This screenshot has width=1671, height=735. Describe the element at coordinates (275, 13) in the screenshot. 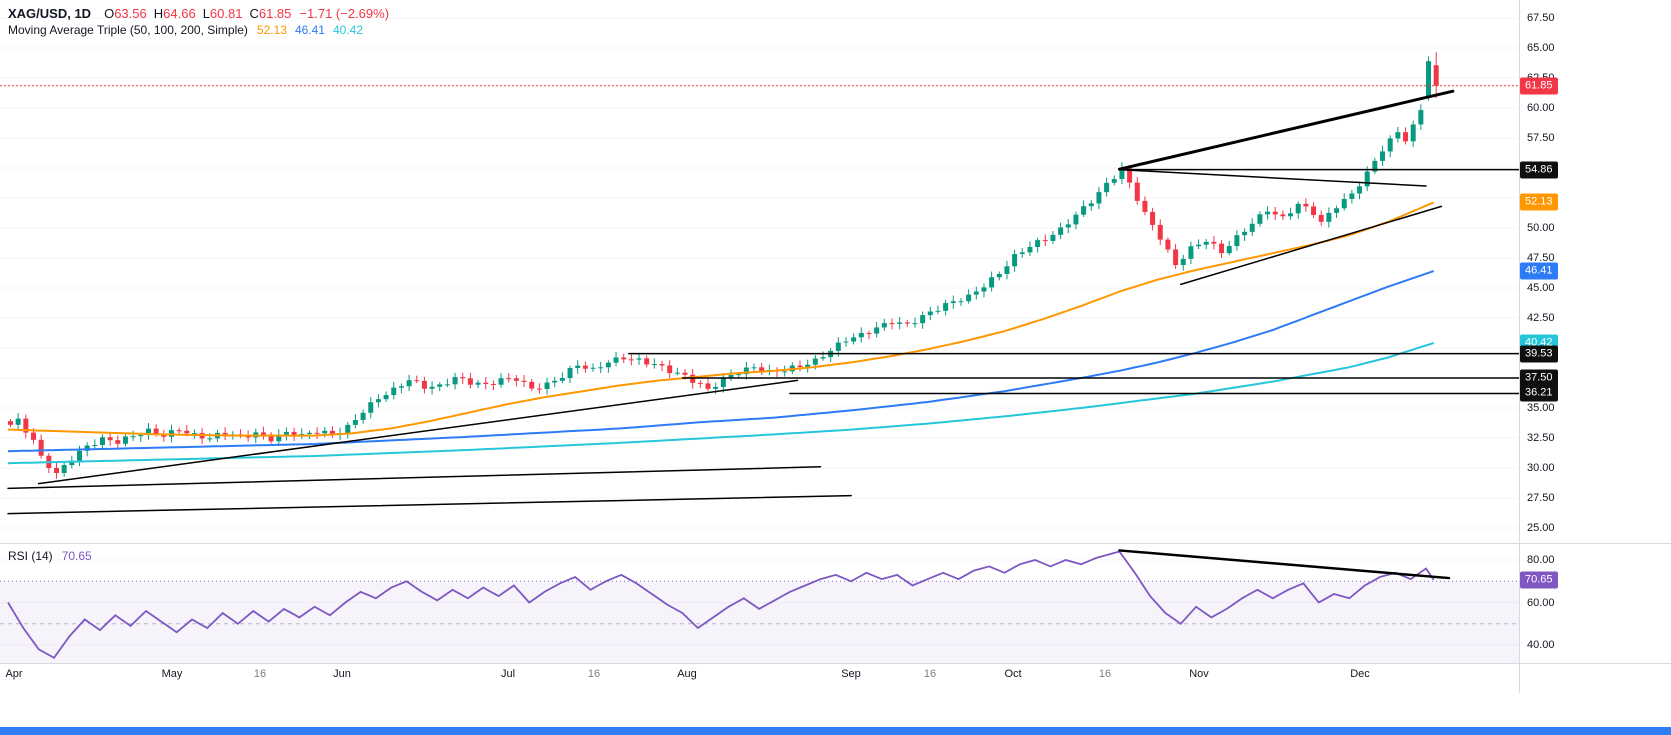

I see `ohlc-close-value: 61.85` at that location.